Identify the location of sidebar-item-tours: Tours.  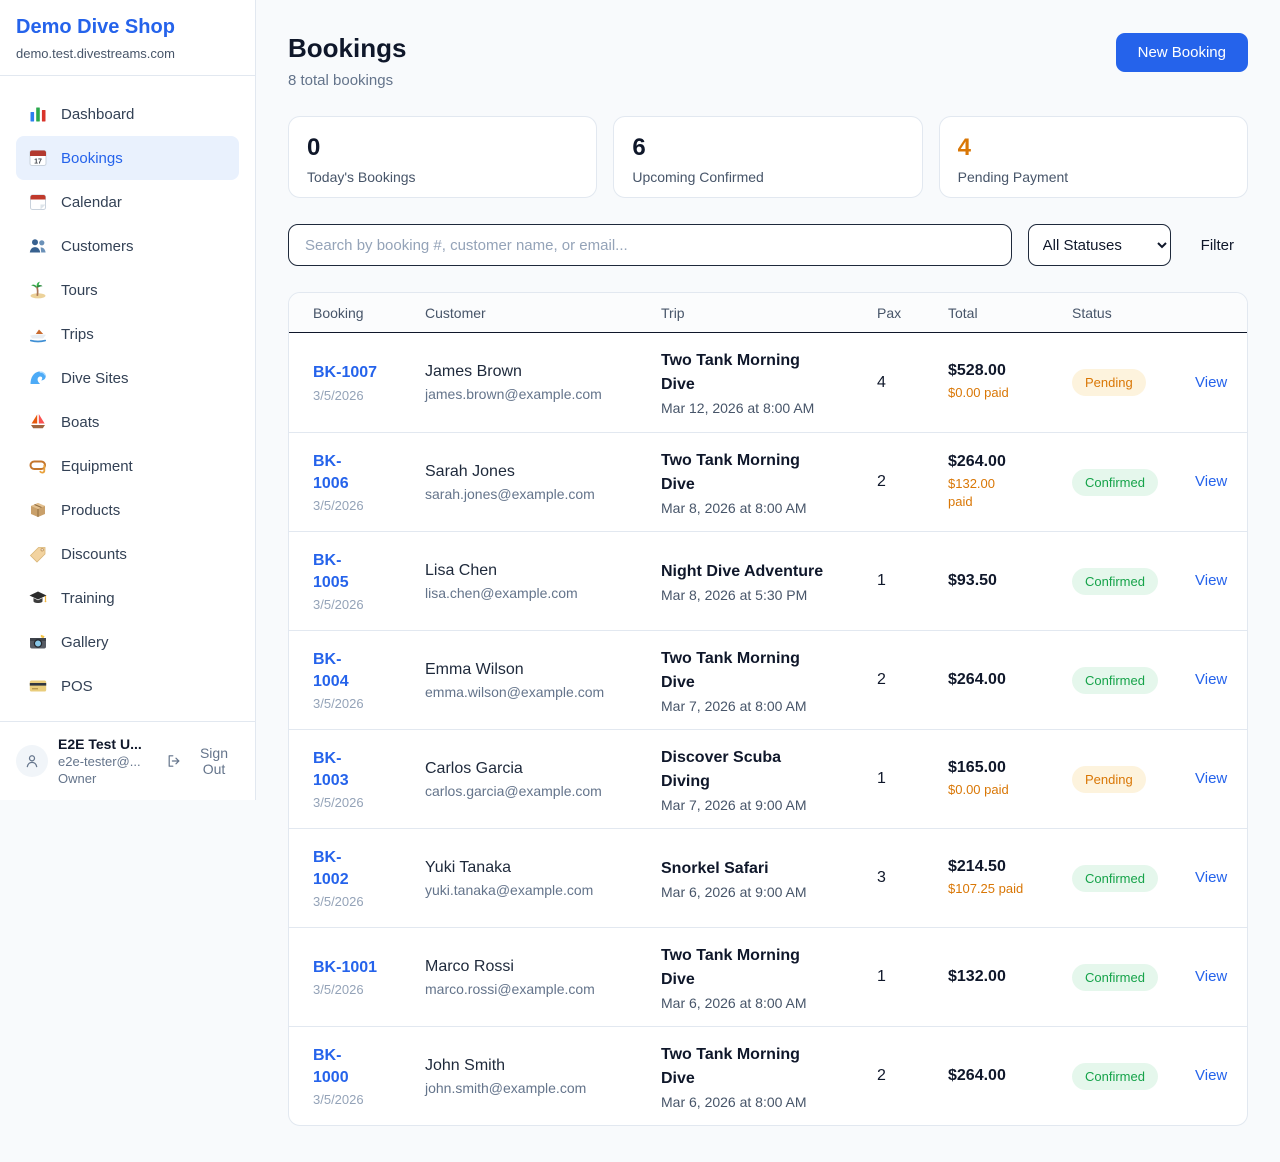
(127, 290).